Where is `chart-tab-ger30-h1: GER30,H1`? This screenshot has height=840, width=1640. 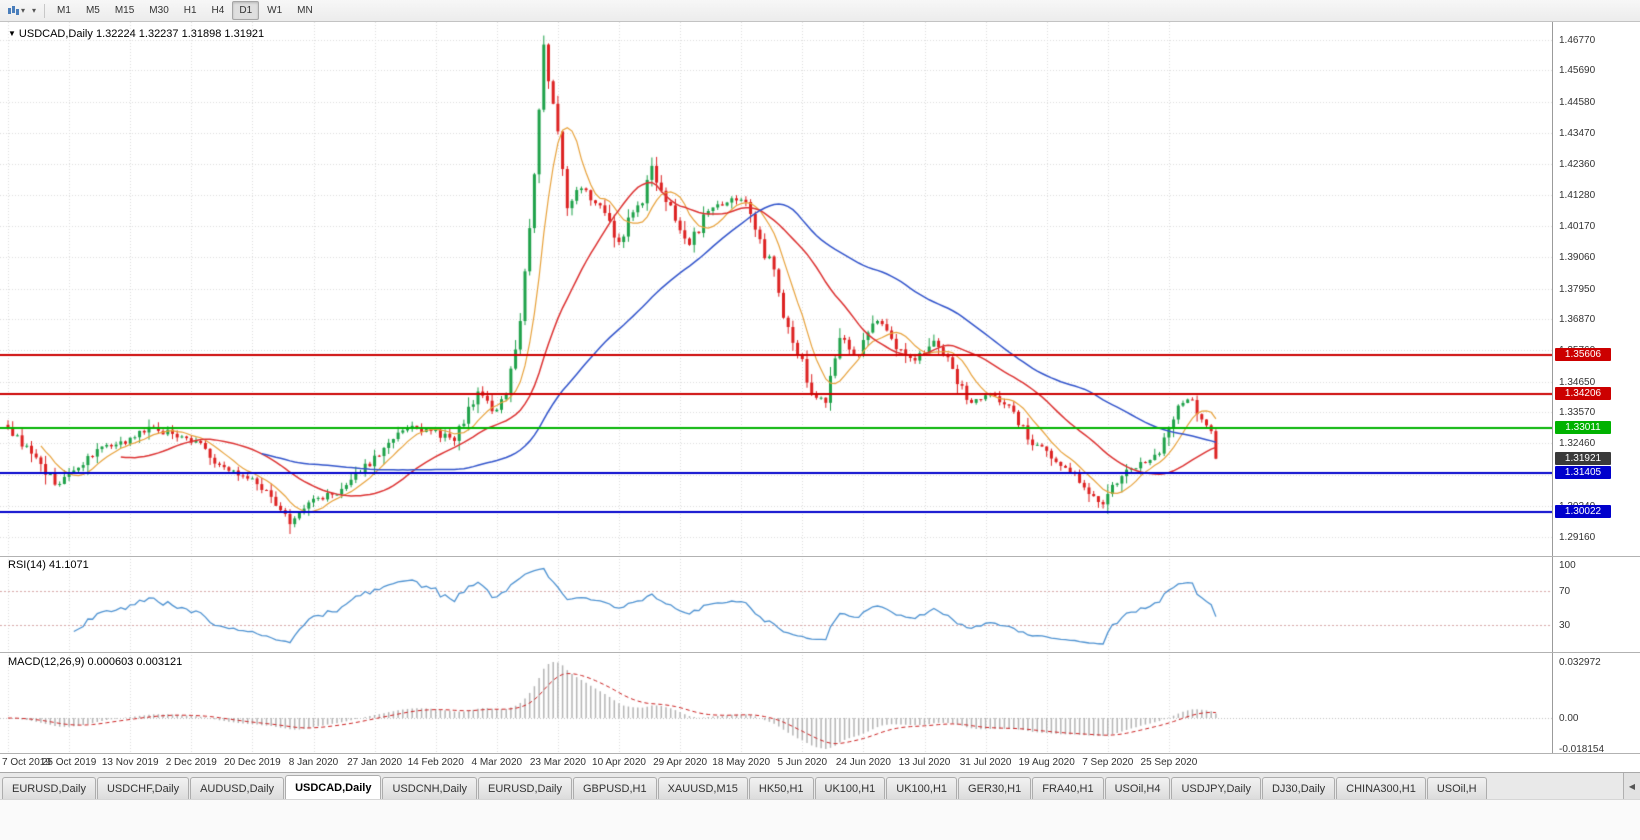
chart-tab-ger30-h1: GER30,H1 is located at coordinates (995, 788).